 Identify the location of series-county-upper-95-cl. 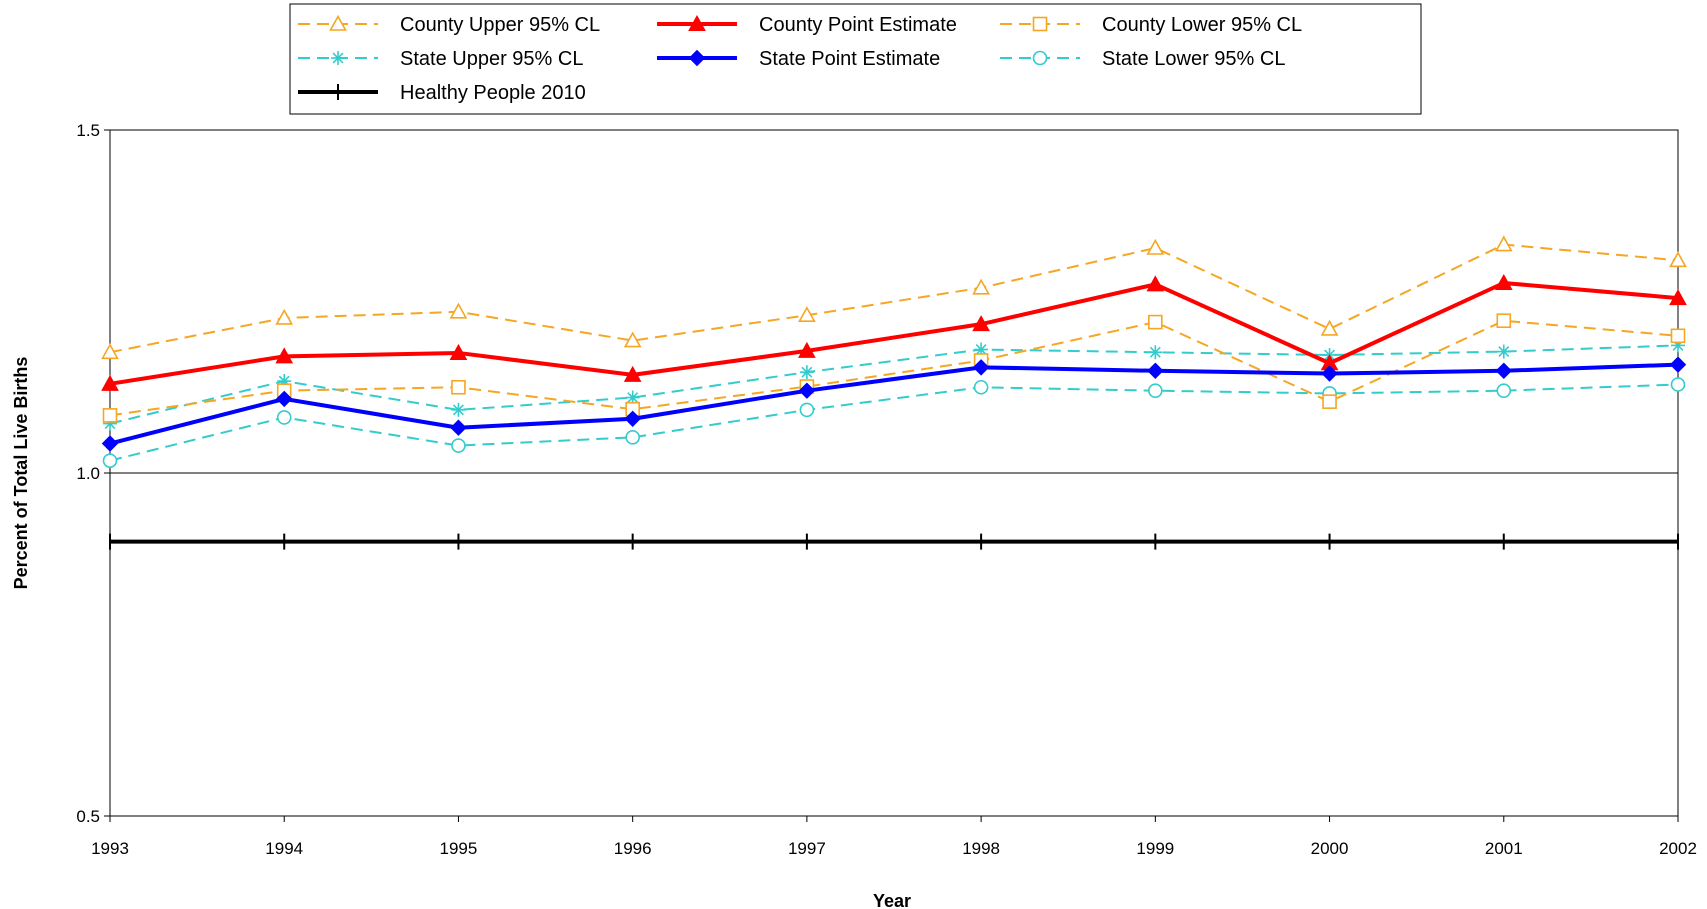
(894, 297).